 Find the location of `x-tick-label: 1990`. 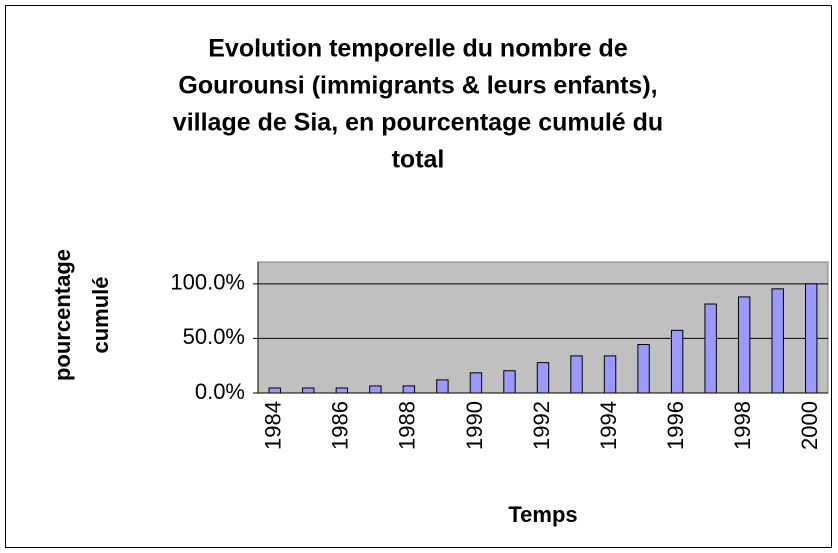

x-tick-label: 1990 is located at coordinates (474, 425).